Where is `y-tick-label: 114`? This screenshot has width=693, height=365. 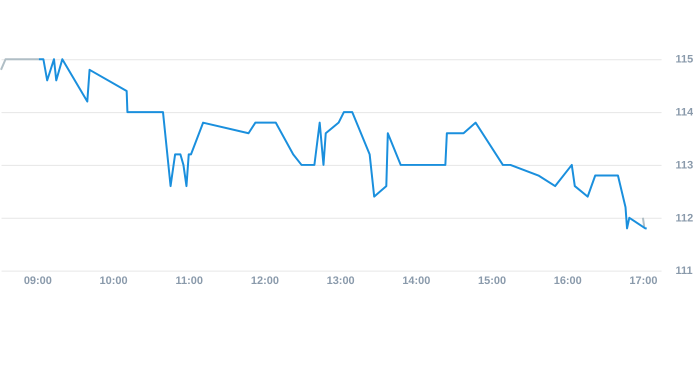
y-tick-label: 114 is located at coordinates (684, 112).